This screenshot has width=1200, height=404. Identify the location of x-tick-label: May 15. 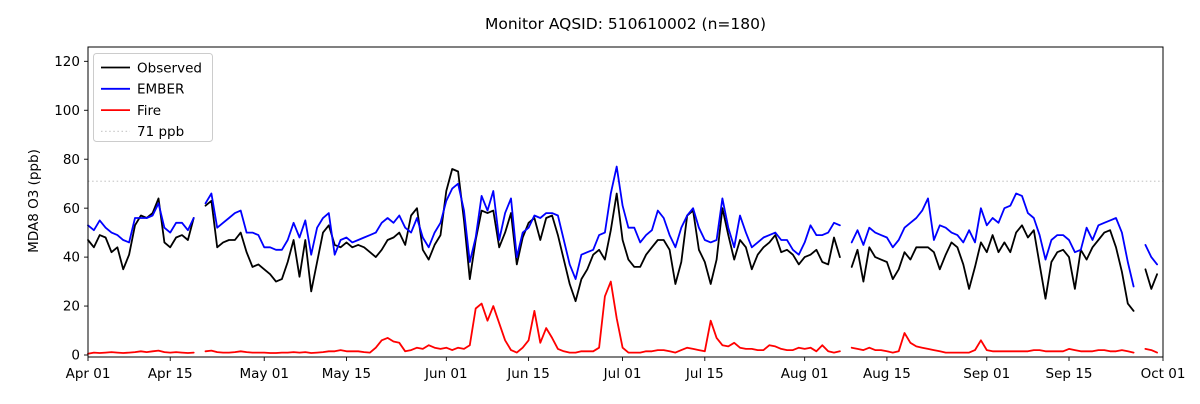
(346, 374).